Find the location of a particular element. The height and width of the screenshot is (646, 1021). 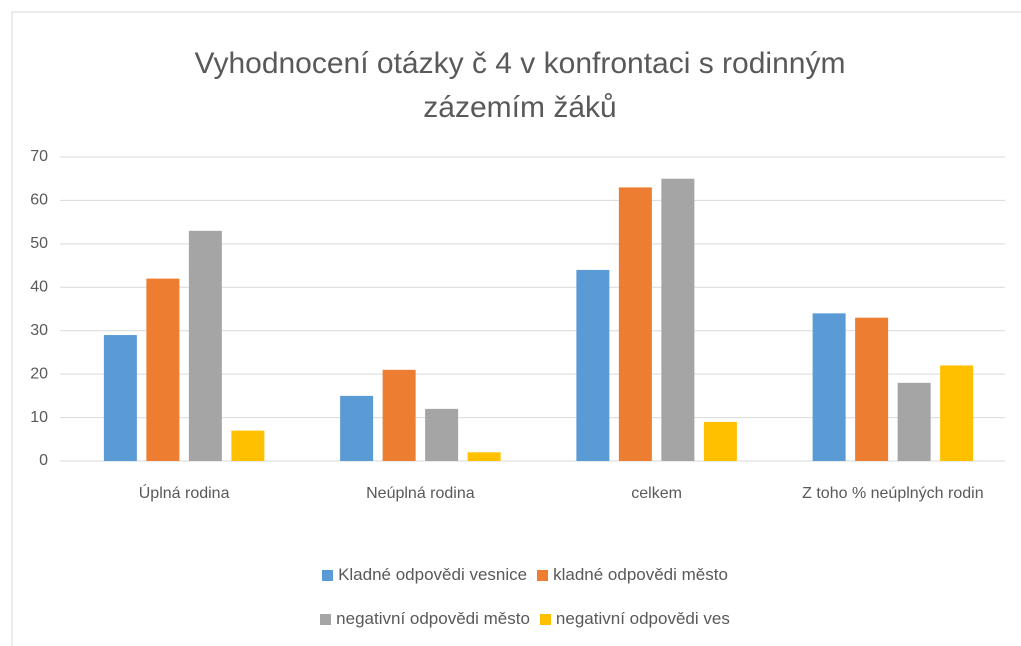

legend-label: negativní odpovědi ves is located at coordinates (642, 618).